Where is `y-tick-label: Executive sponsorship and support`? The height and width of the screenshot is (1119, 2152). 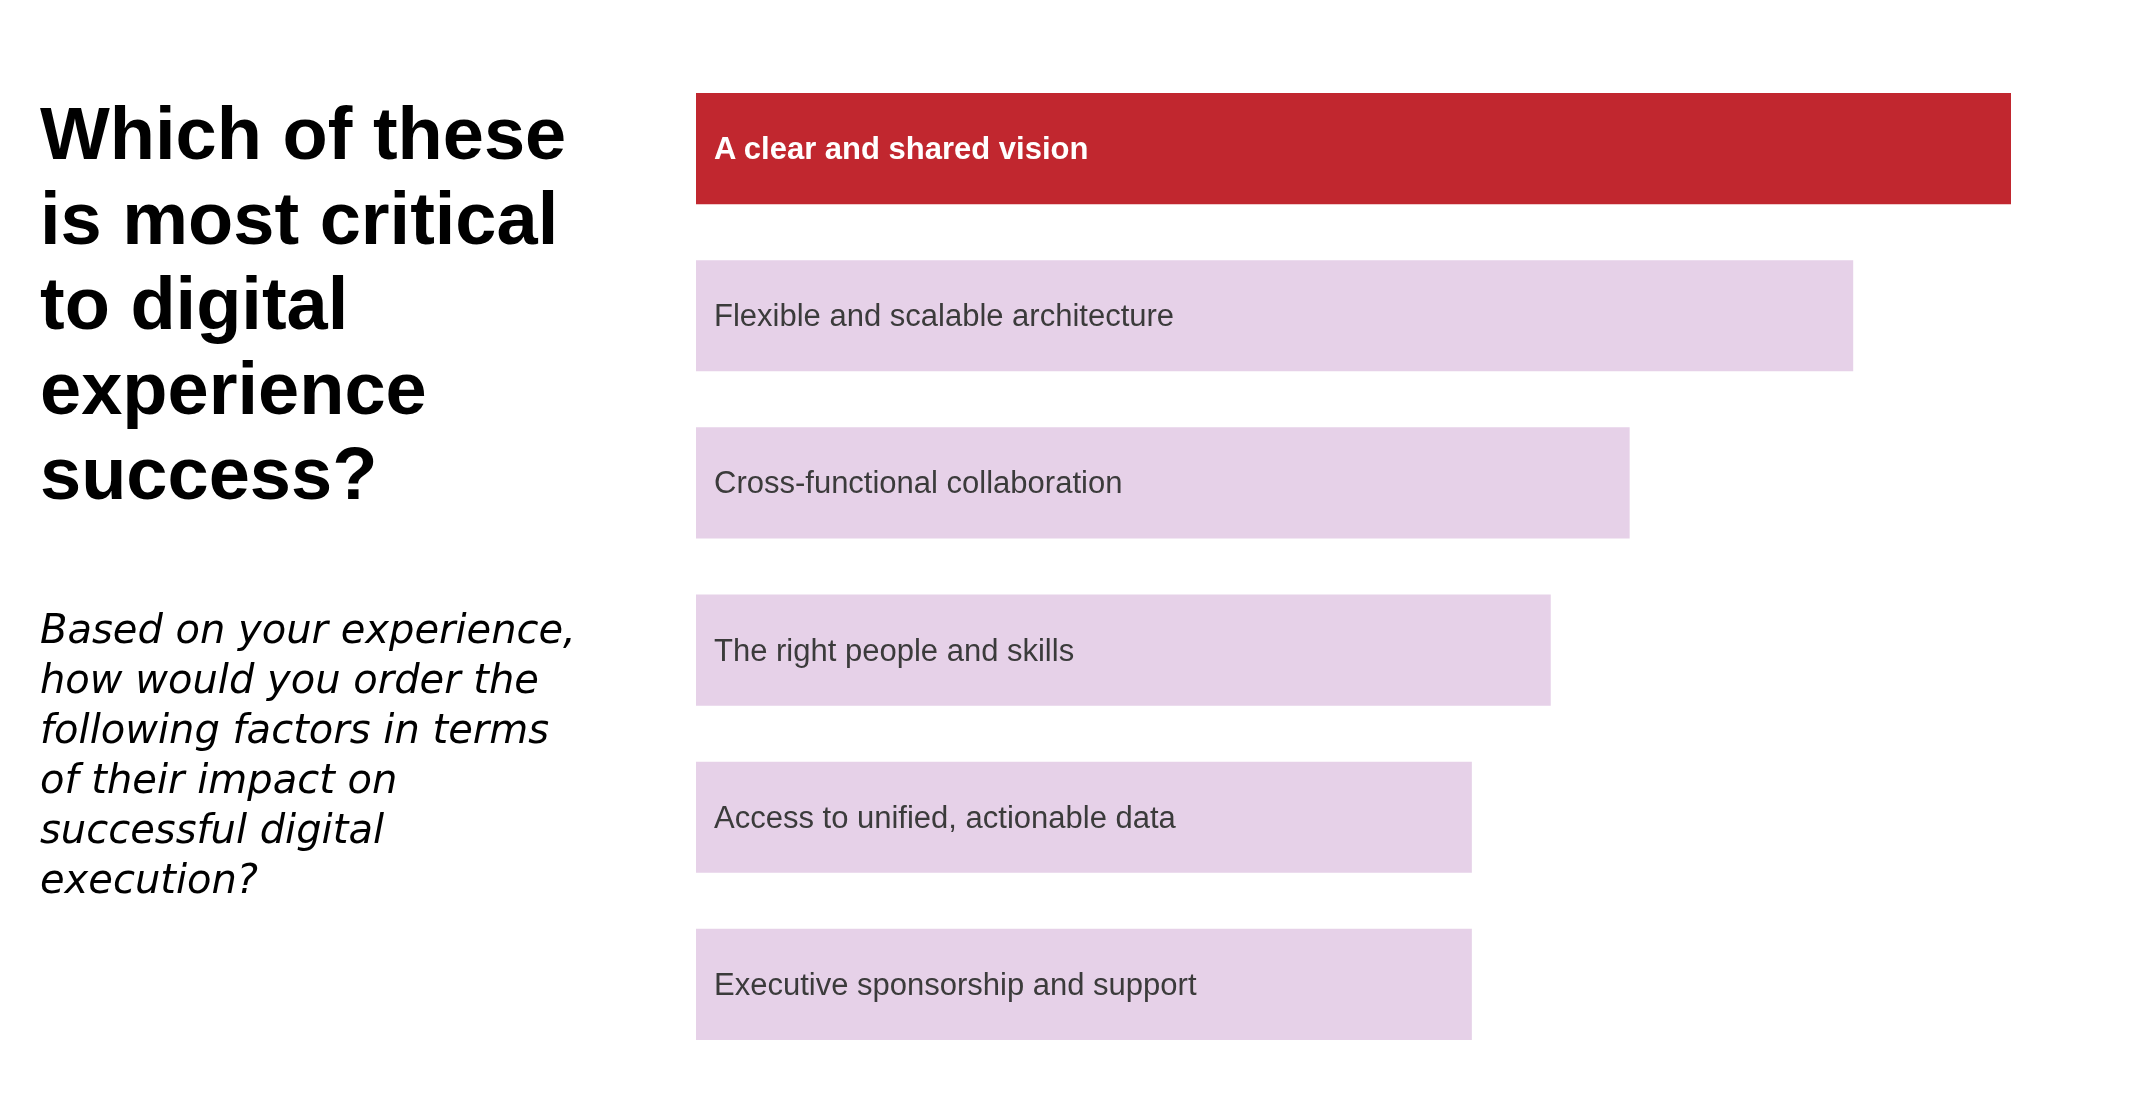 y-tick-label: Executive sponsorship and support is located at coordinates (955, 984).